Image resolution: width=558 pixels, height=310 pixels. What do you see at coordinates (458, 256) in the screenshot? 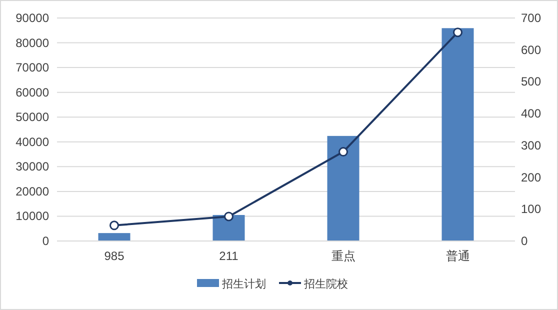
I see `x-tick-label: 普通` at bounding box center [458, 256].